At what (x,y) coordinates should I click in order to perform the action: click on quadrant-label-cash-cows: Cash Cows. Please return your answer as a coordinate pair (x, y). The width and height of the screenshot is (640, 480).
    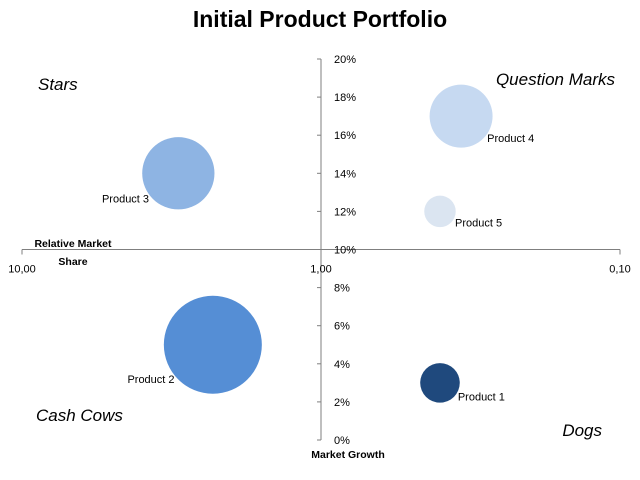
    Looking at the image, I should click on (79, 415).